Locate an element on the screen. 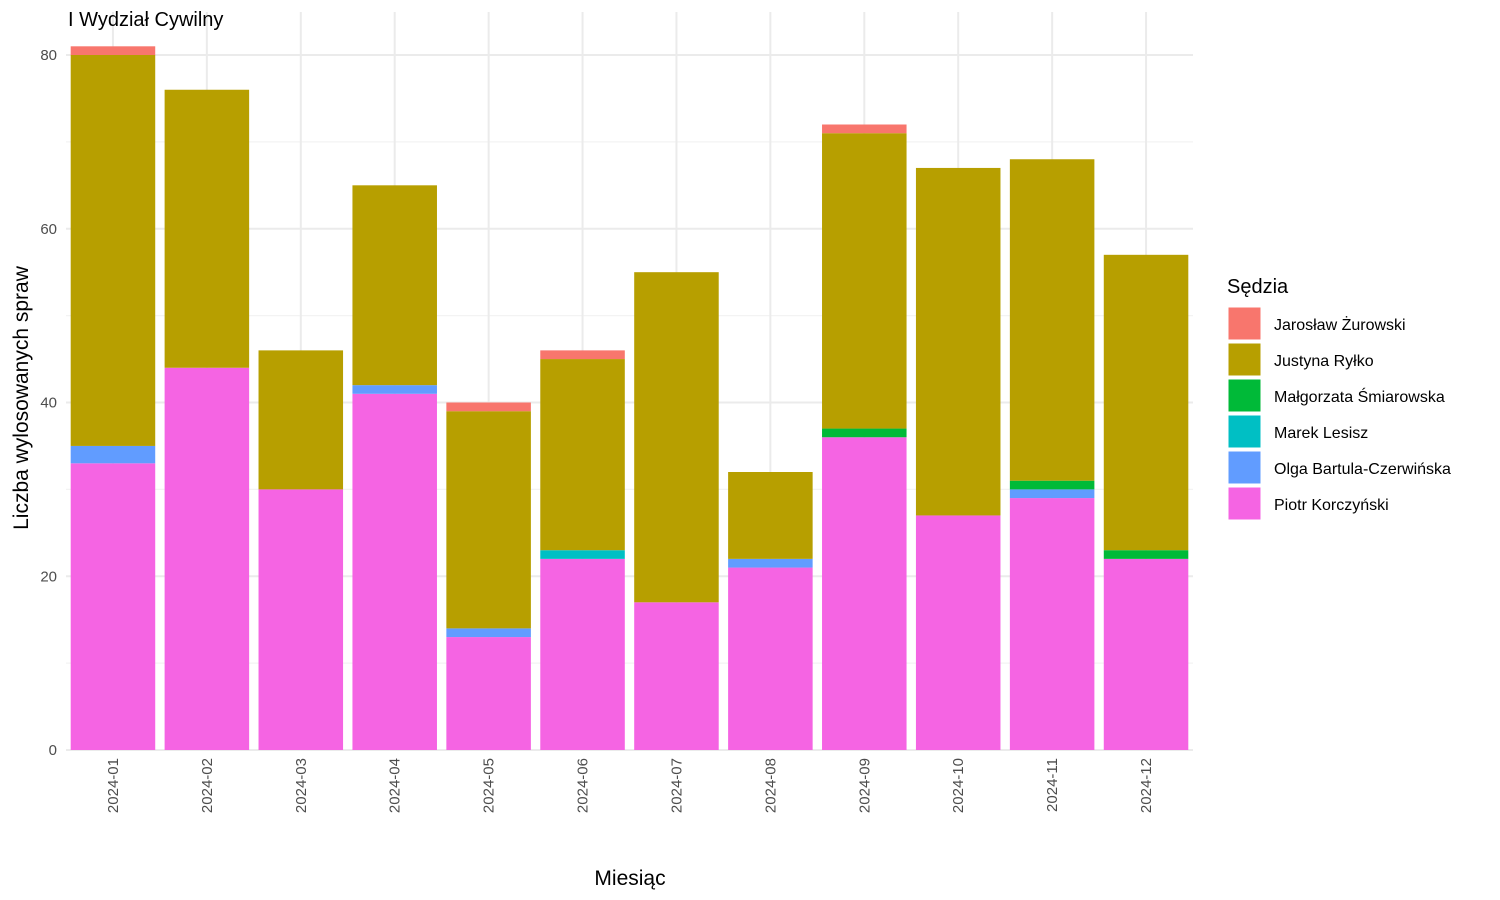  x-tick-label: 2024-04 is located at coordinates (395, 785).